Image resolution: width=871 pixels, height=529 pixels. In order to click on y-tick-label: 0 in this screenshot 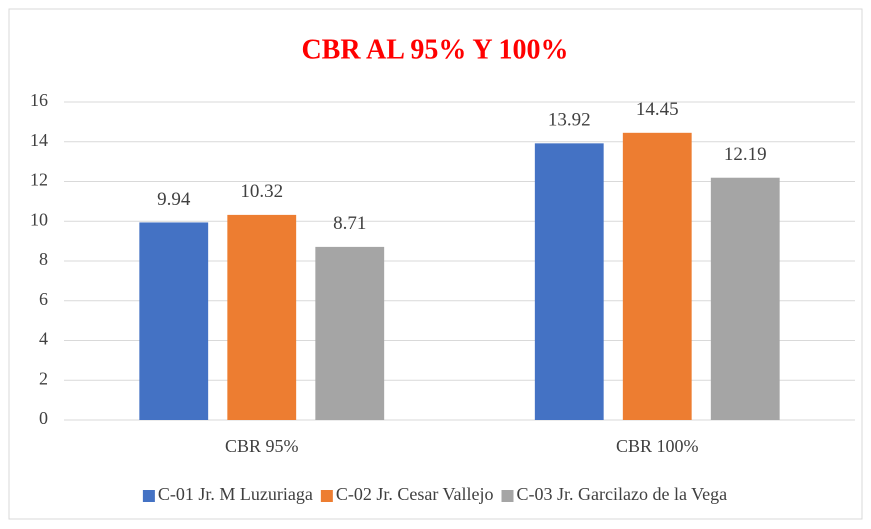, I will do `click(43, 418)`.